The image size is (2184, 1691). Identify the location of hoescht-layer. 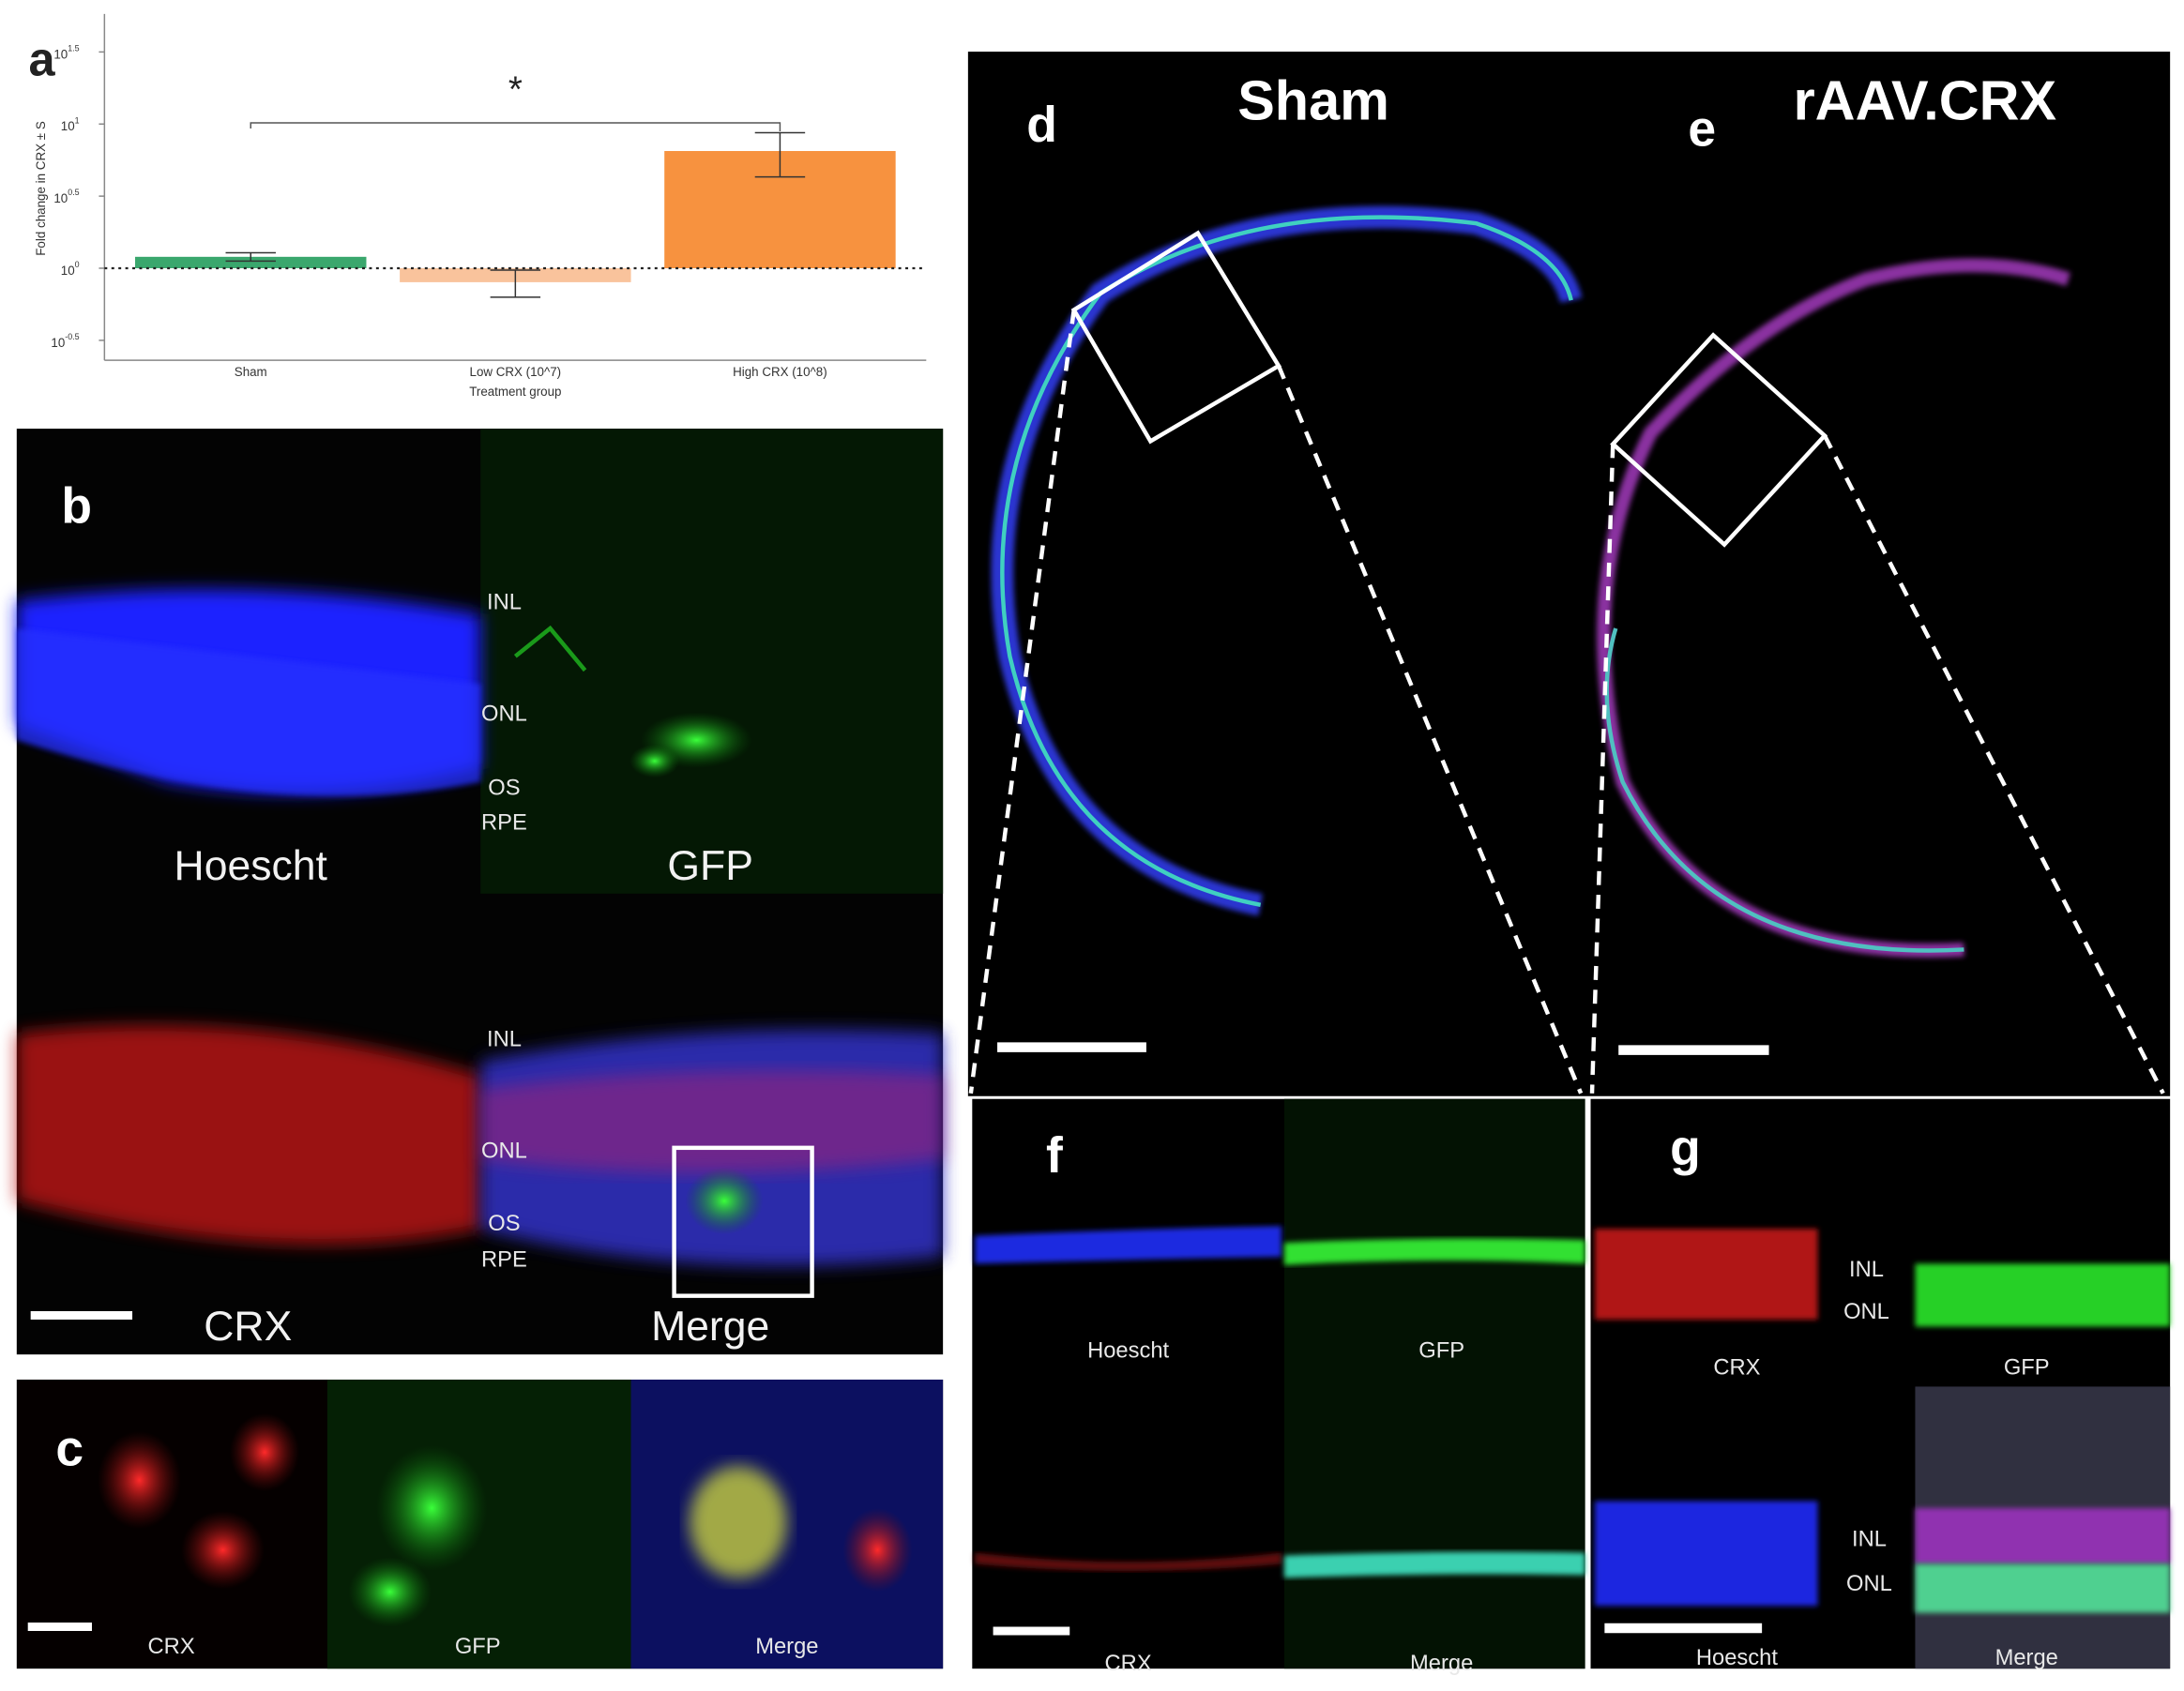
(248, 712).